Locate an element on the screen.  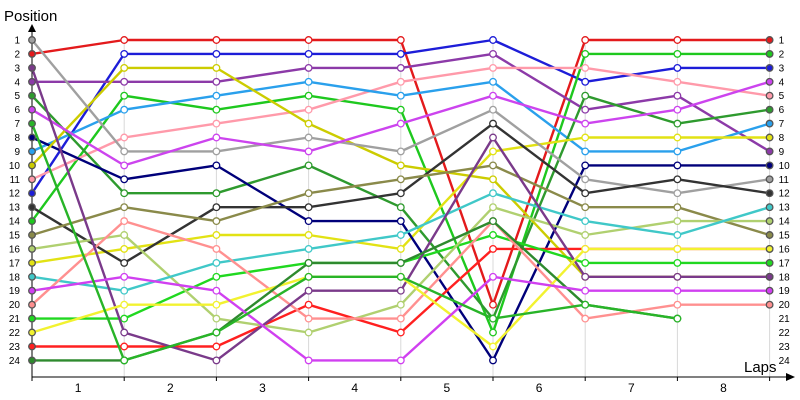
y-tick-label: 10 is located at coordinates (15, 166).